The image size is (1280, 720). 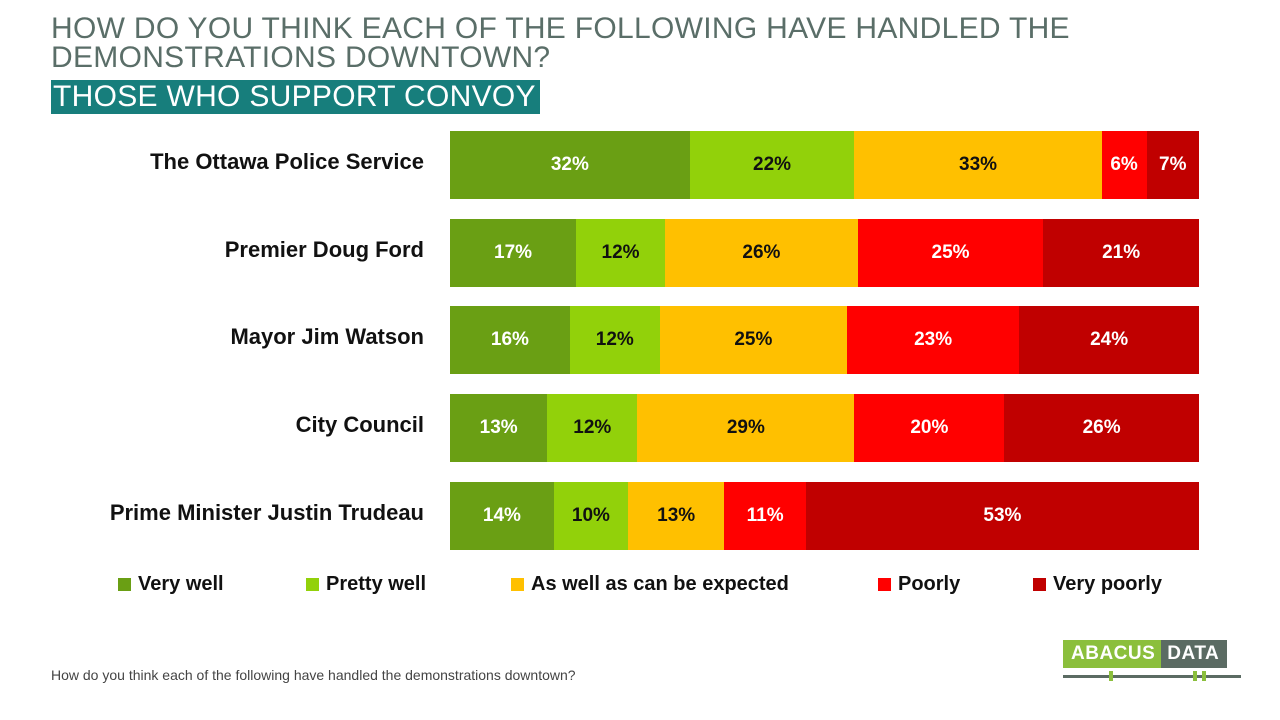 I want to click on bar-segment: 32%, so click(x=570, y=165).